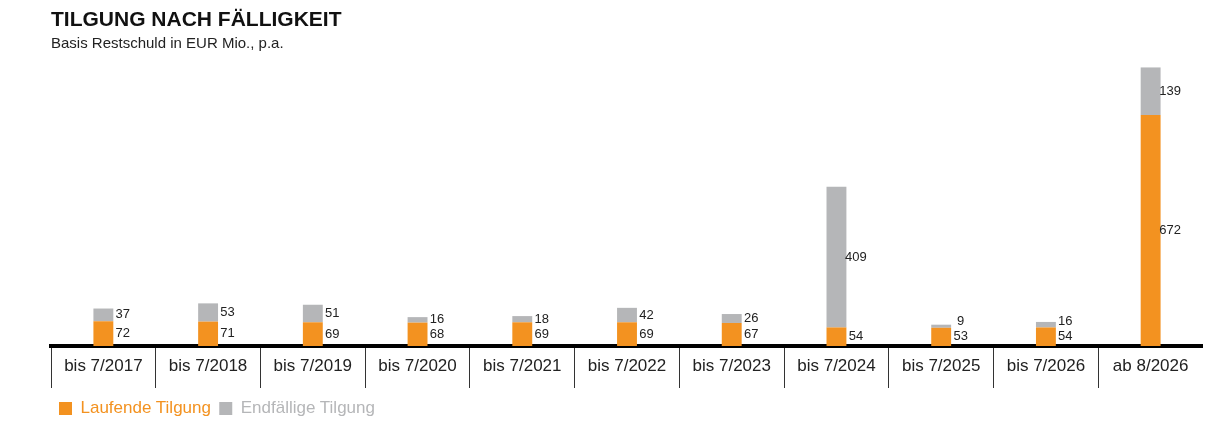 The image size is (1211, 435). What do you see at coordinates (417, 365) in the screenshot?
I see `x-tick-label: bis 7/2020` at bounding box center [417, 365].